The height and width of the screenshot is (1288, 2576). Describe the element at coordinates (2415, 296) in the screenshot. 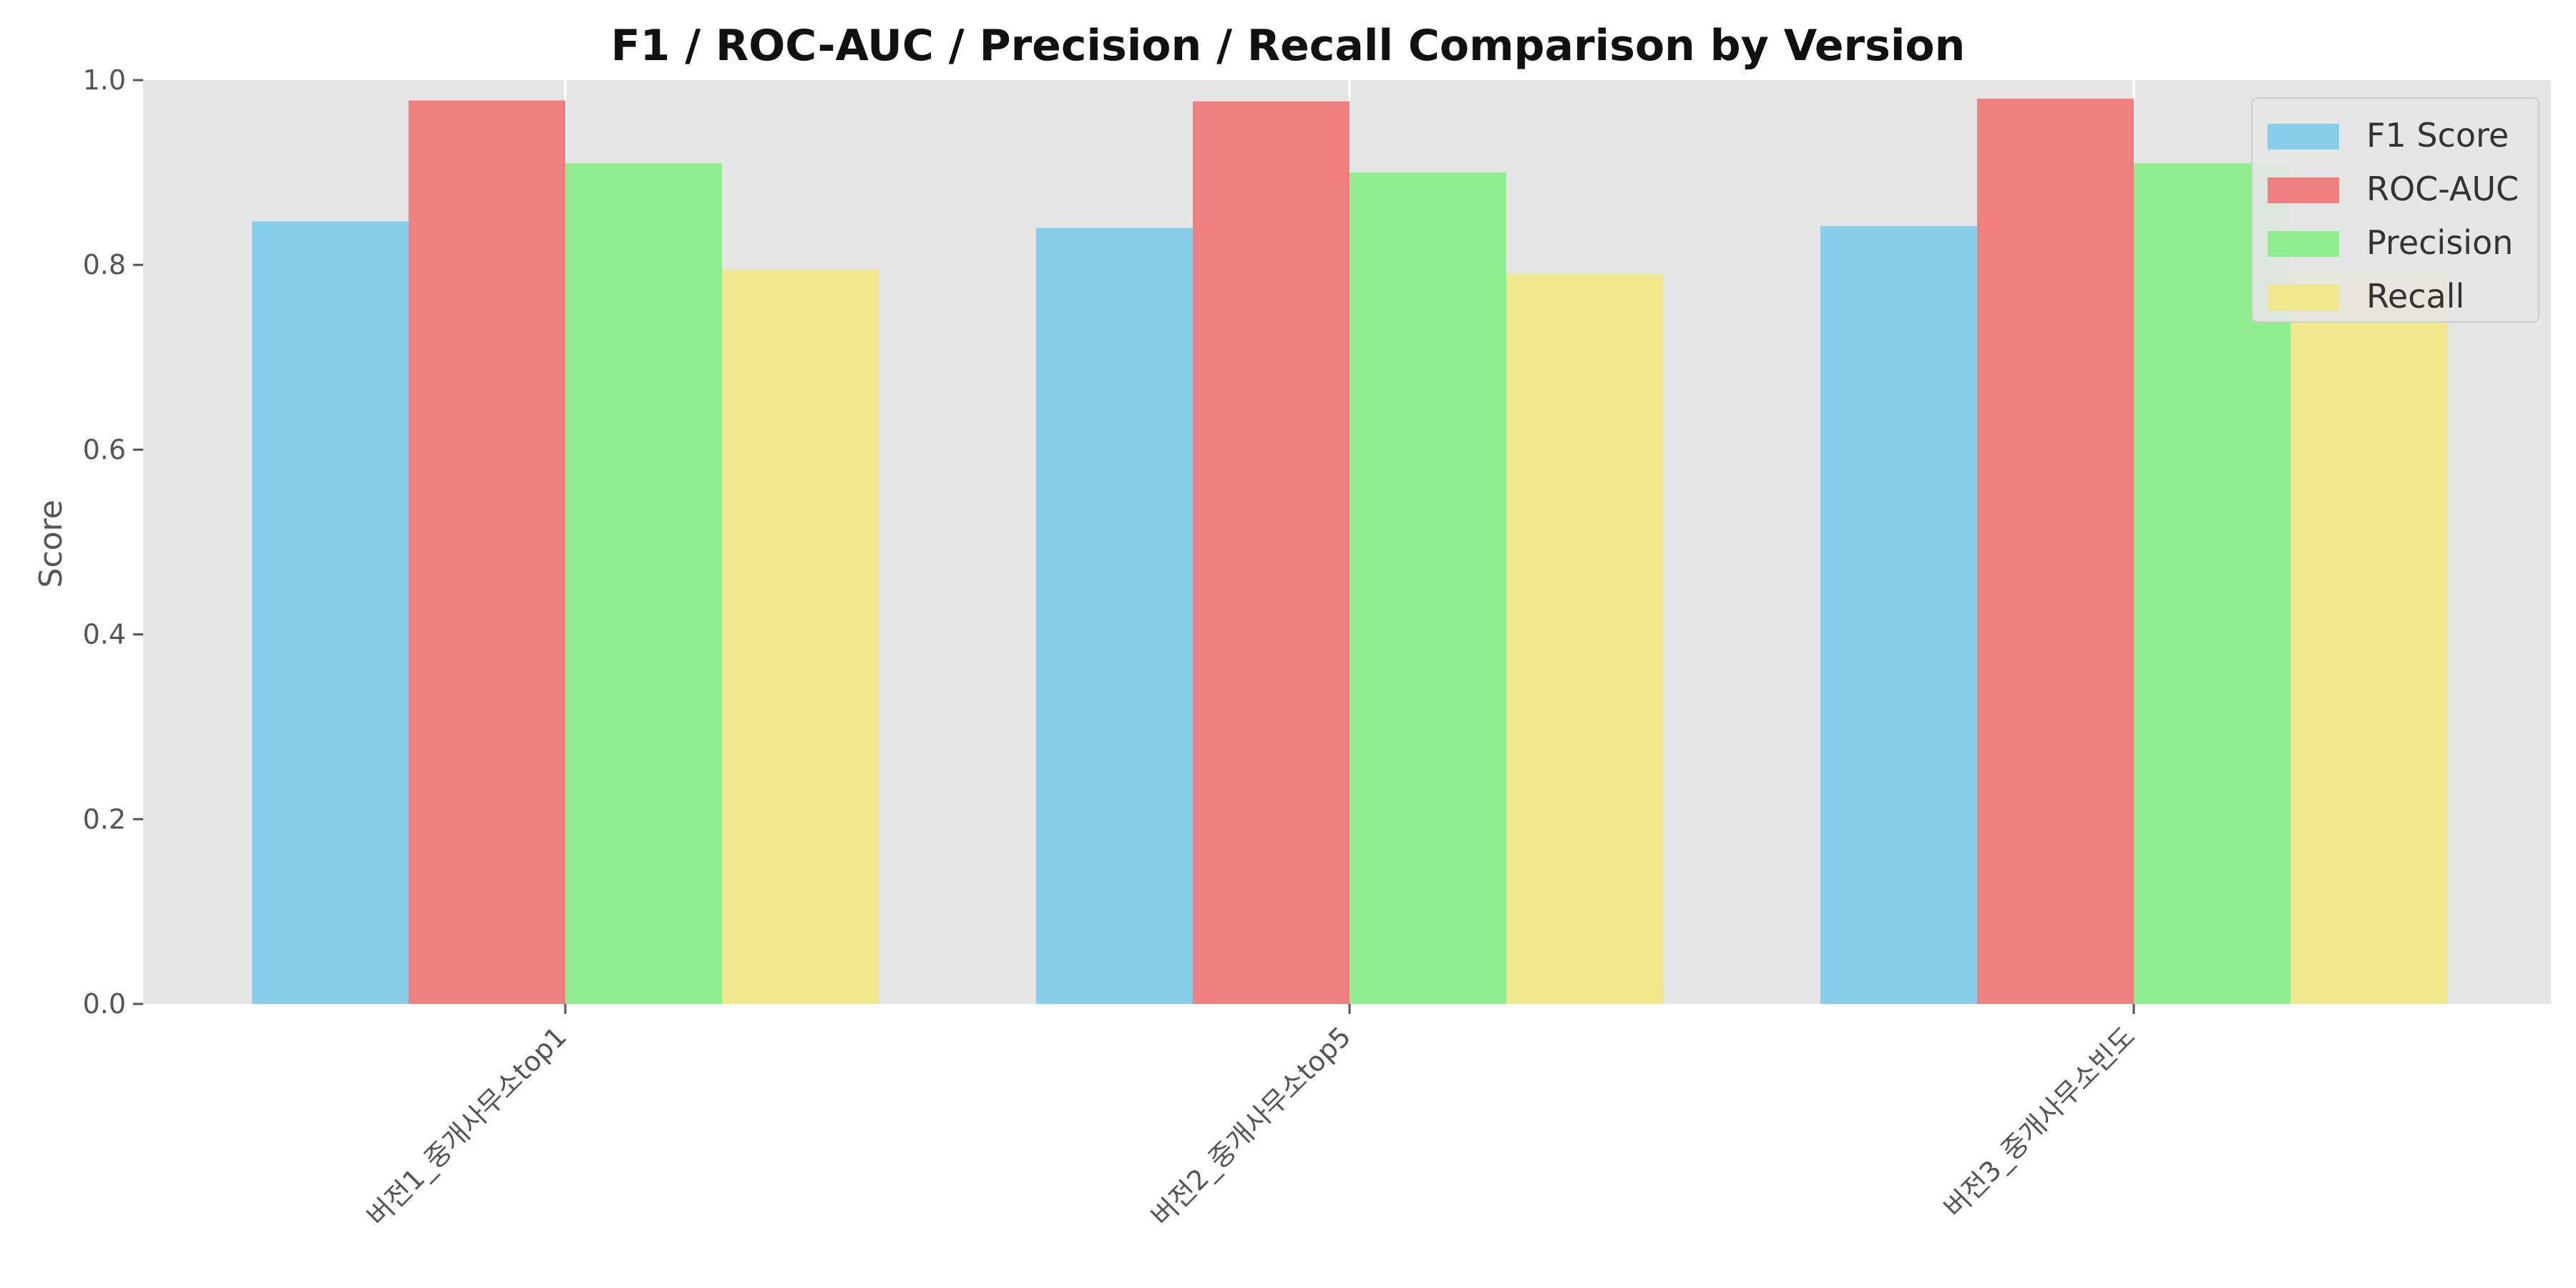

I see `legend-label: Recall` at that location.